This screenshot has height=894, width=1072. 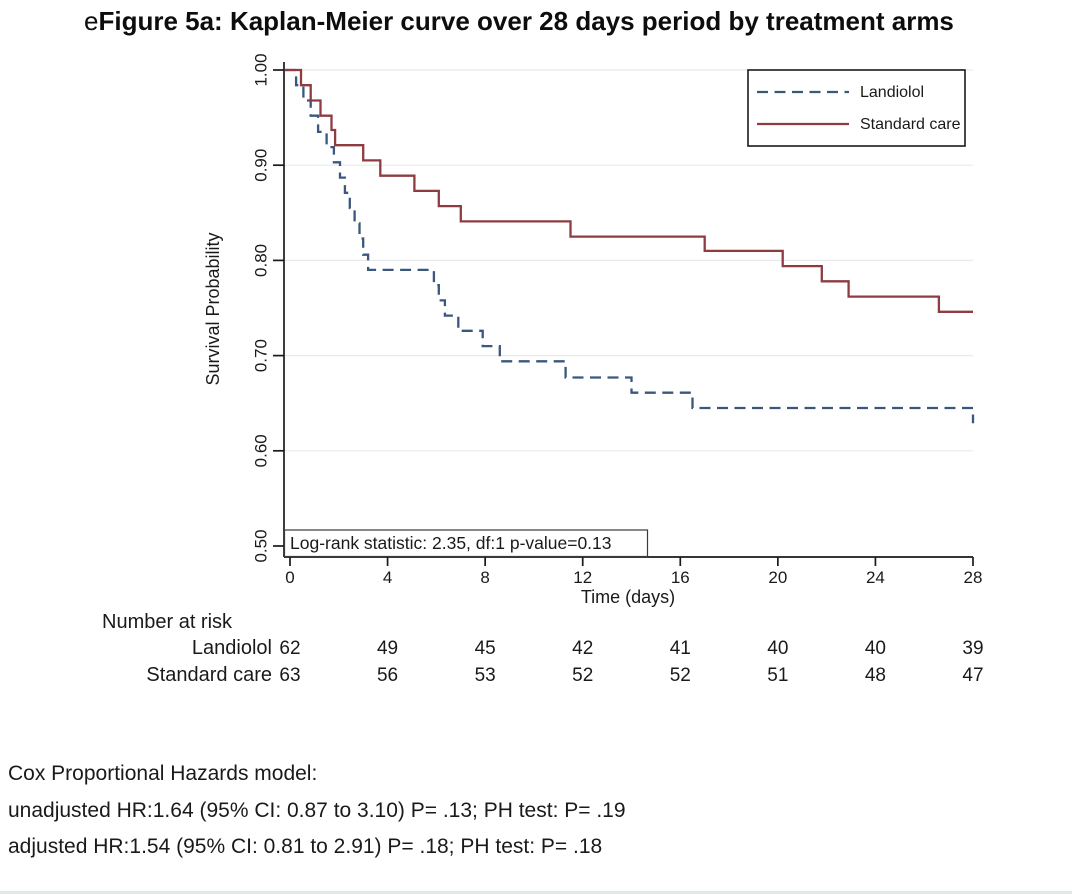 What do you see at coordinates (973, 648) in the screenshot?
I see `risk-cell: 39` at bounding box center [973, 648].